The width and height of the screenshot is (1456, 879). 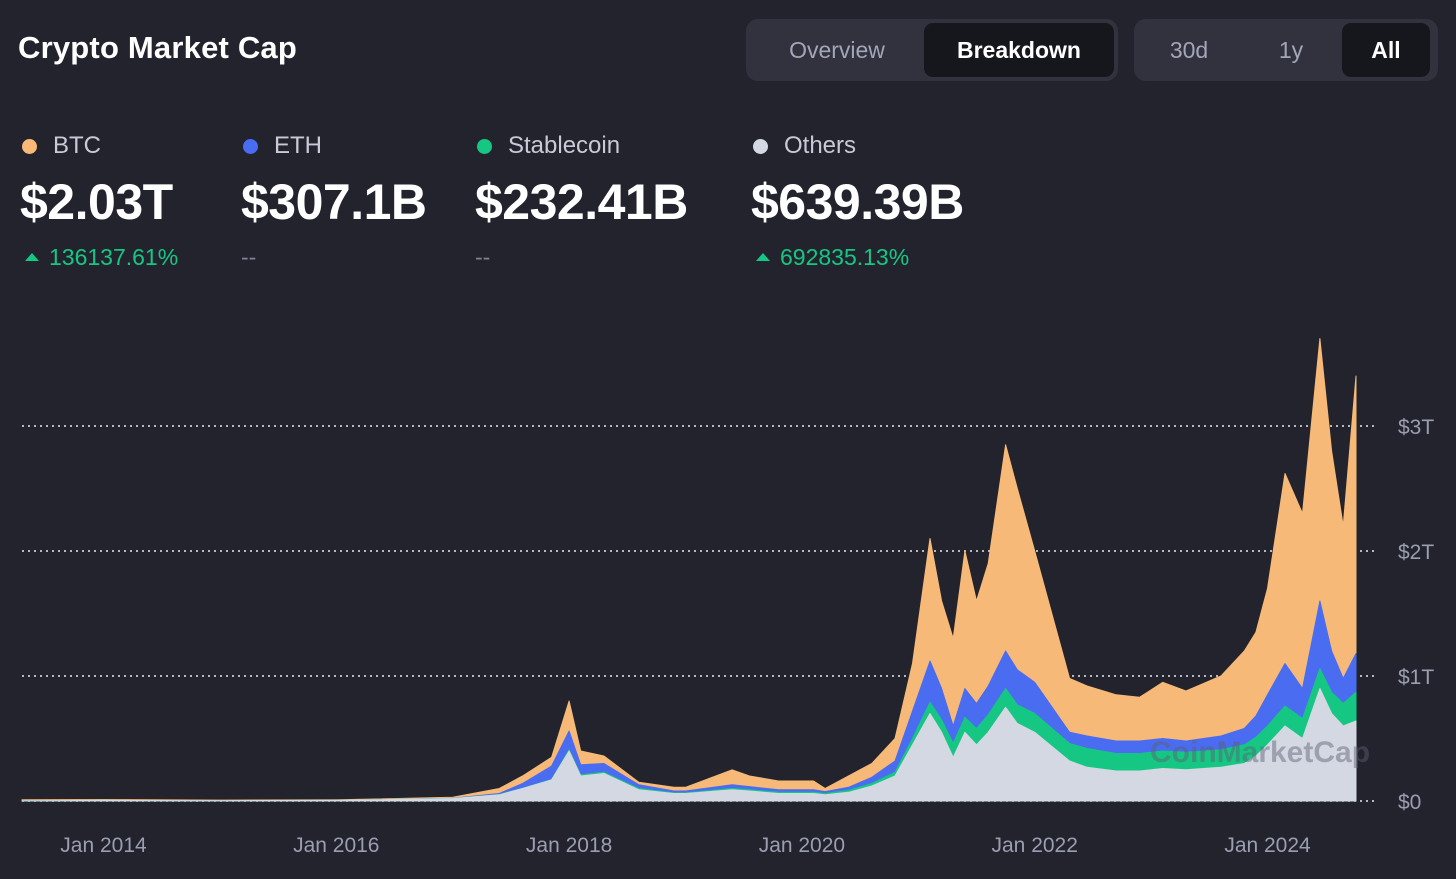 I want to click on change-text: 692835.13%, so click(x=845, y=256).